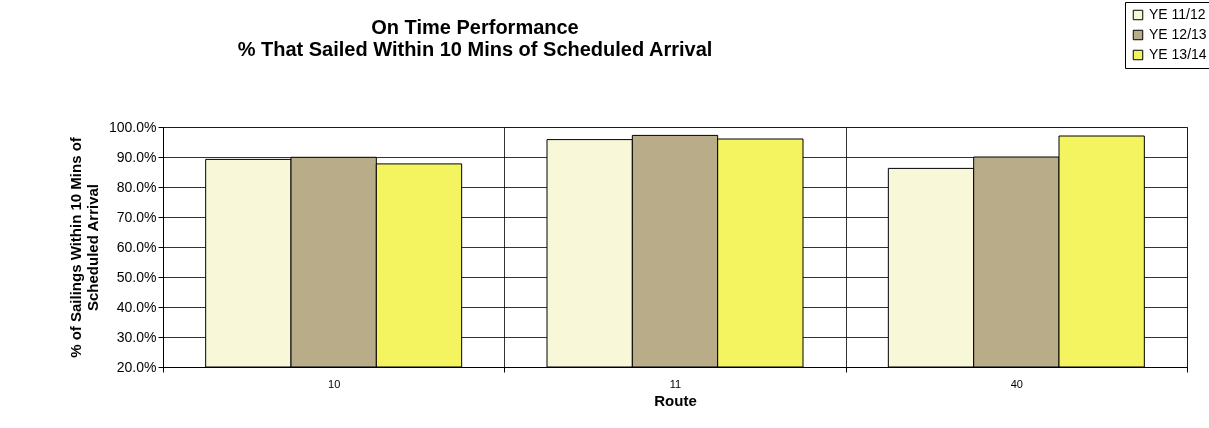 This screenshot has width=1209, height=428. What do you see at coordinates (136, 216) in the screenshot?
I see `y-tick-label: 70.0%` at bounding box center [136, 216].